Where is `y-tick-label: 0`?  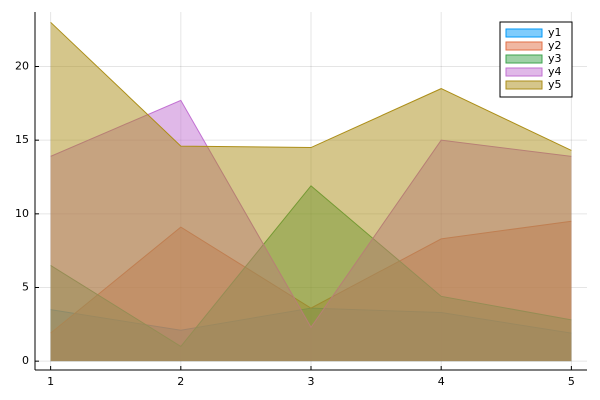
y-tick-label: 0 is located at coordinates (25, 360).